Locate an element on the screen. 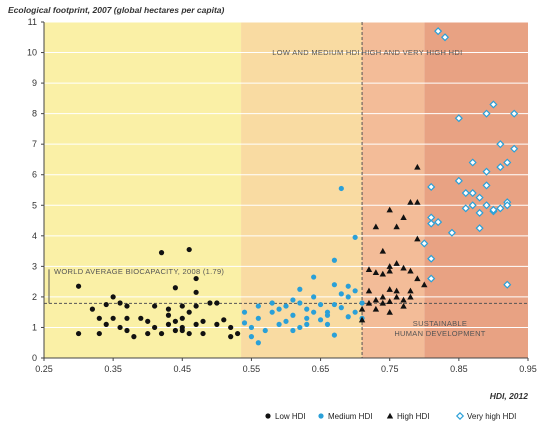 Image resolution: width=560 pixels, height=435 pixels. legend-label-very-high-hdi: Very high HDI is located at coordinates (491, 416).